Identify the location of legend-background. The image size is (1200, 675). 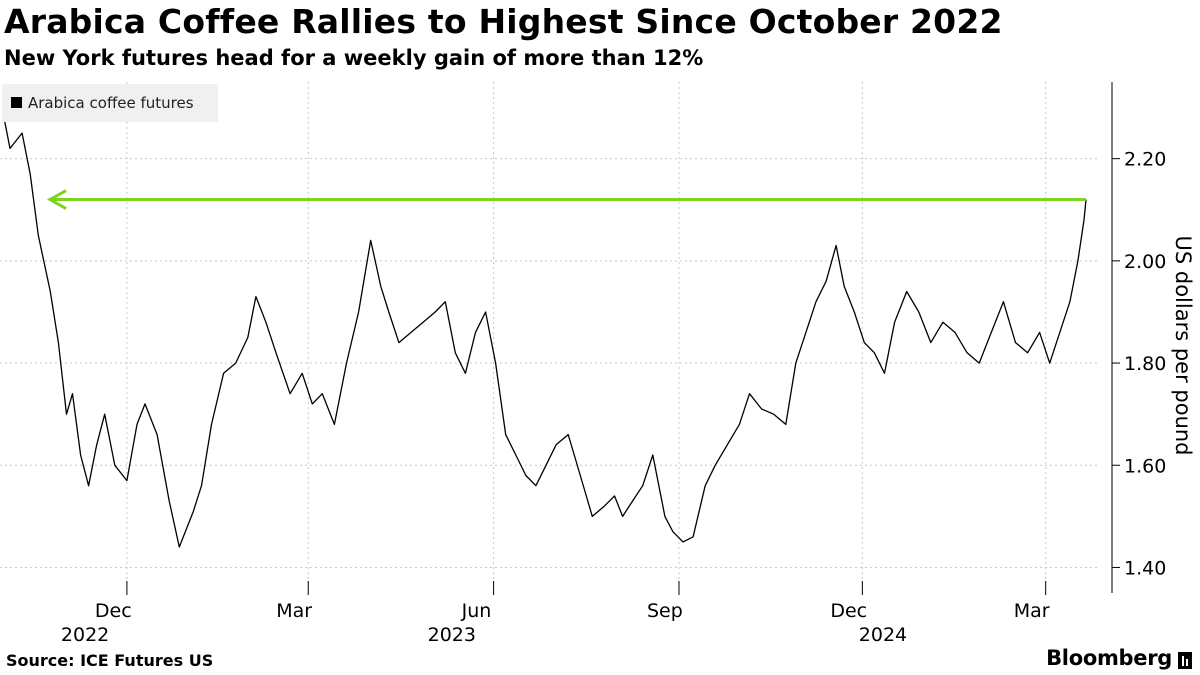
(110, 103).